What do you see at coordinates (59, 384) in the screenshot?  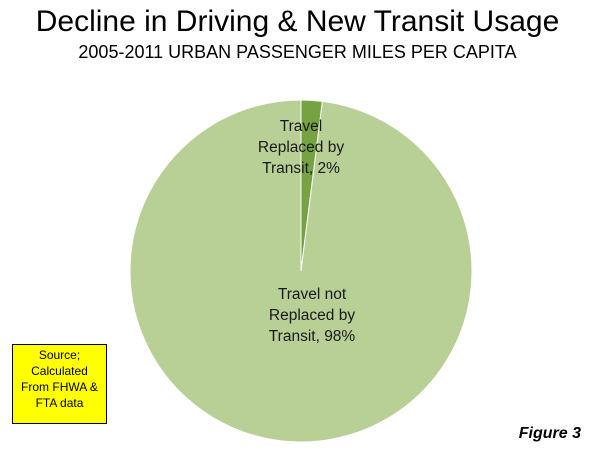 I see `source-note: Source; Calculated From FHWA & FTA data` at bounding box center [59, 384].